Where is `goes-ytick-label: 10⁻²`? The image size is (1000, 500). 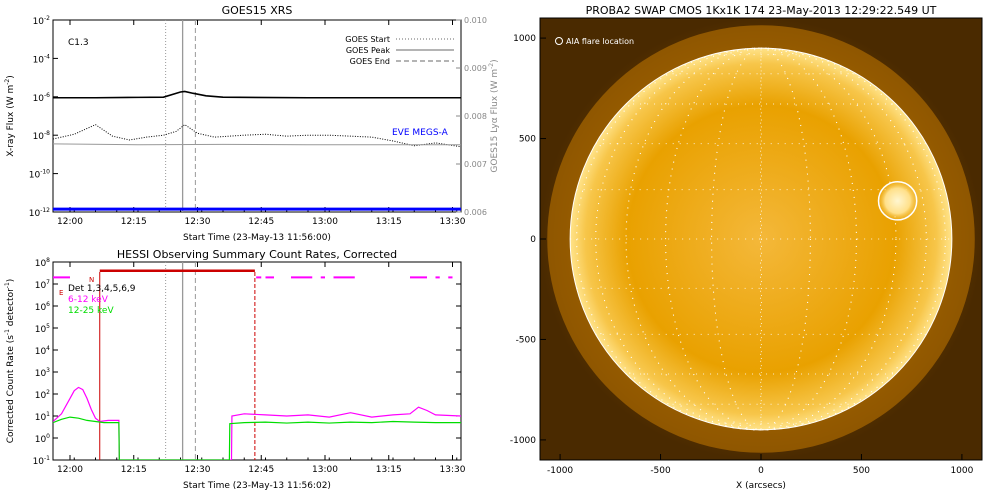
goes-ytick-label: 10⁻² is located at coordinates (42, 21).